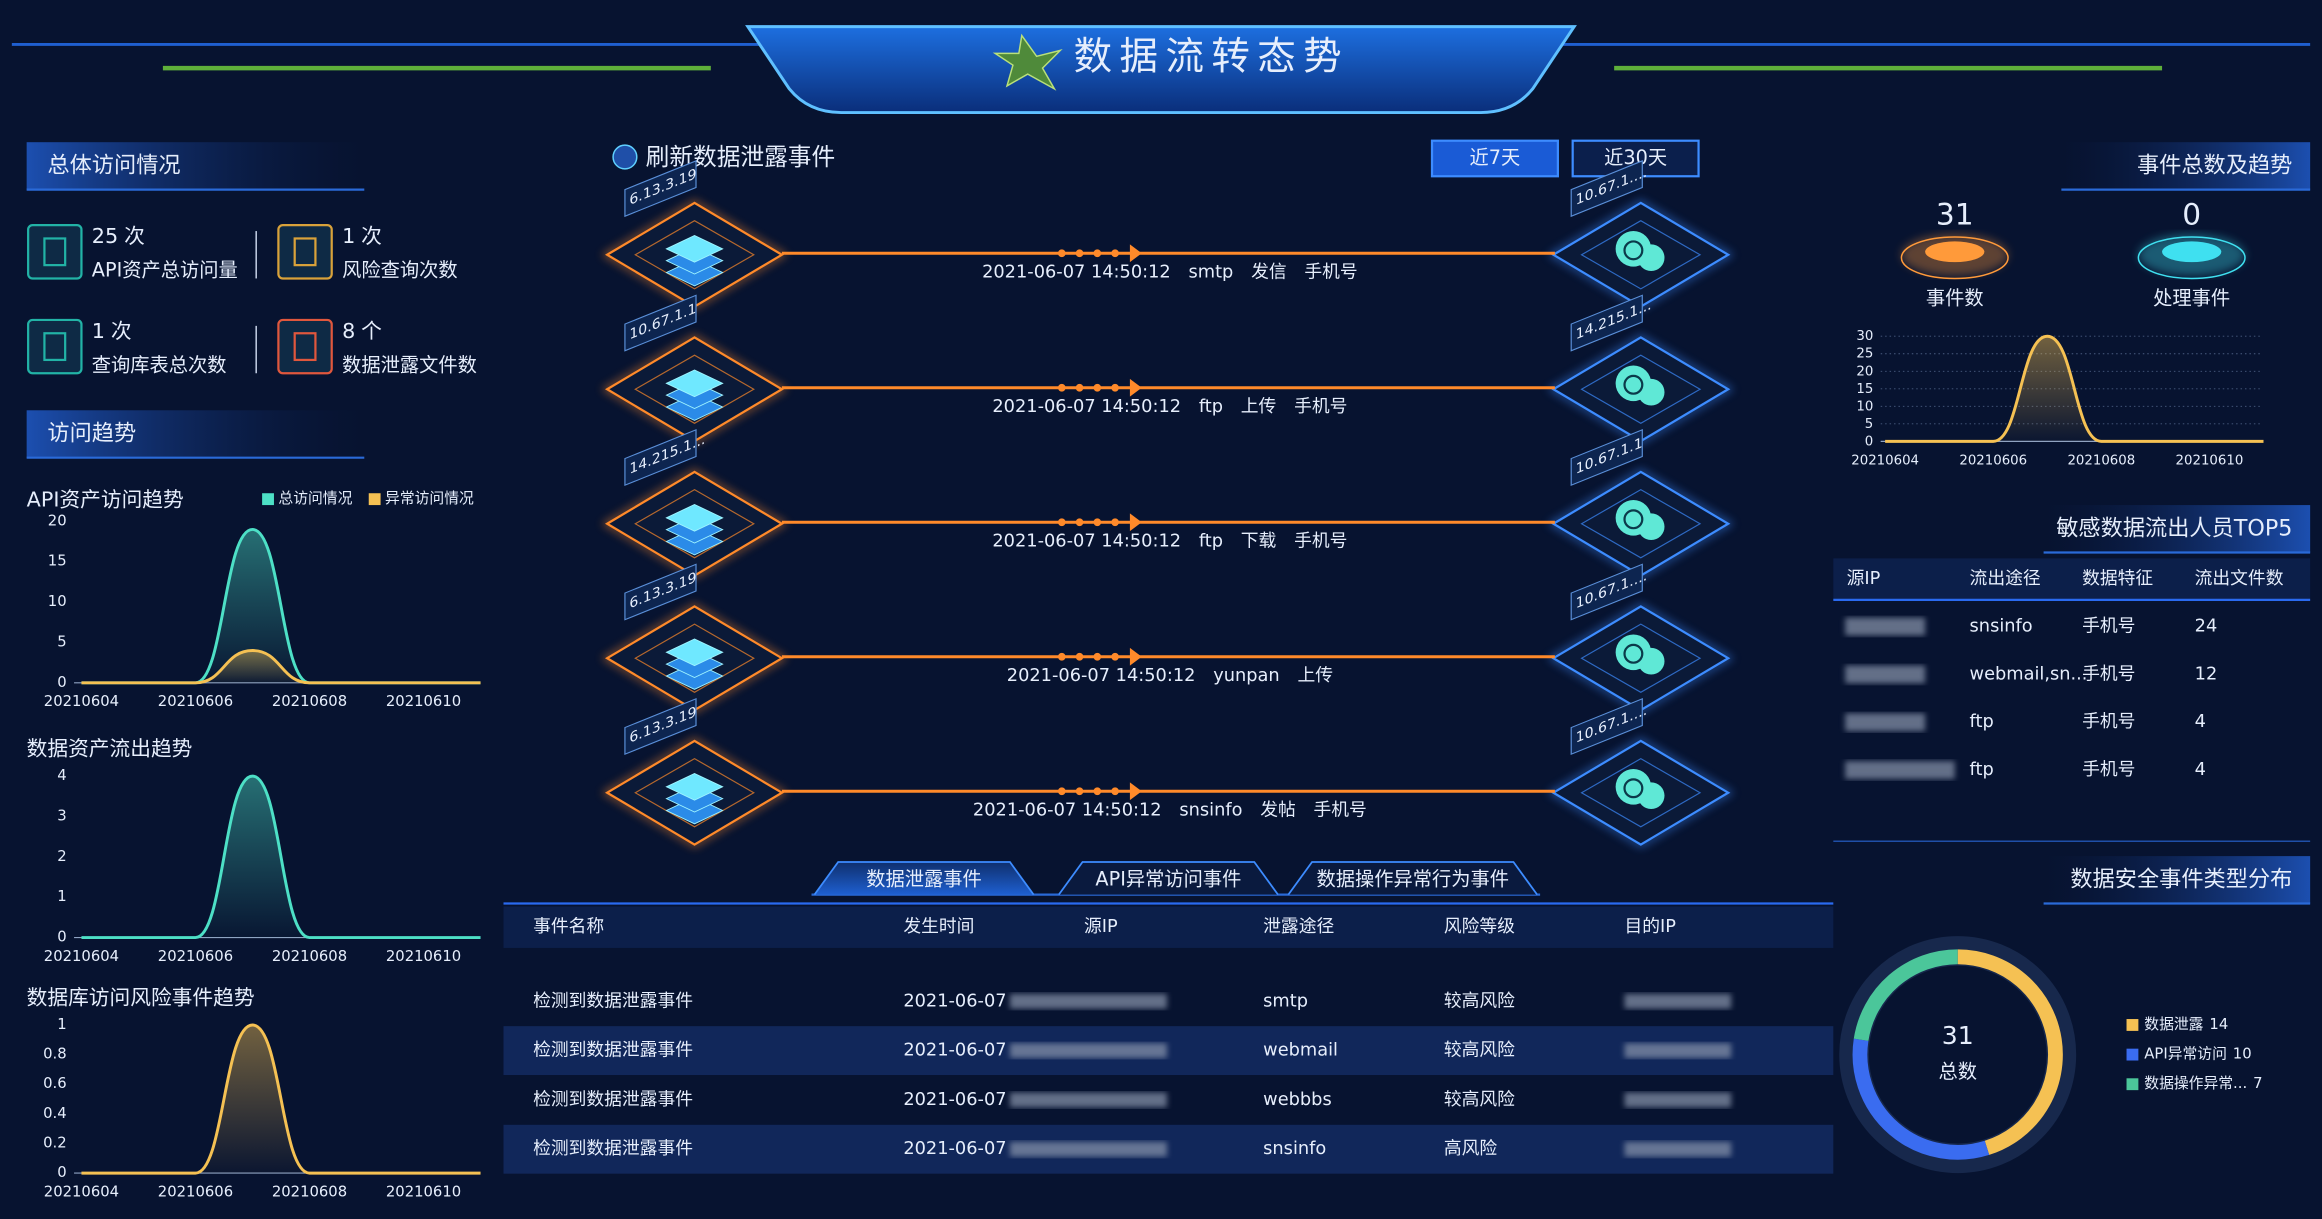 This screenshot has width=2322, height=1219. Describe the element at coordinates (938, 926) in the screenshot. I see `column-header: 发生时间` at that location.